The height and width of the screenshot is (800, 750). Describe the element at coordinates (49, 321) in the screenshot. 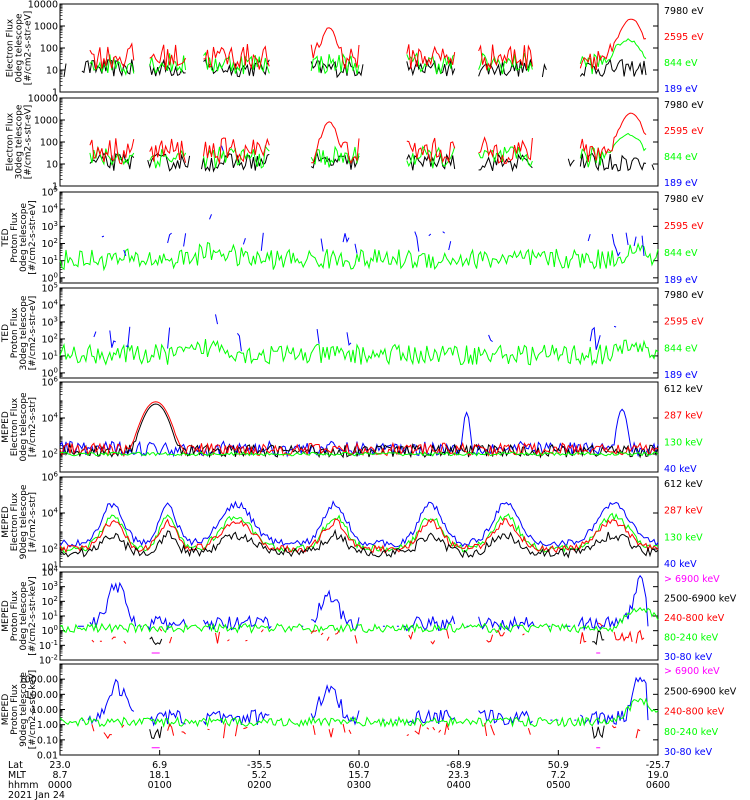

I see `y-tick-label: 10³` at that location.